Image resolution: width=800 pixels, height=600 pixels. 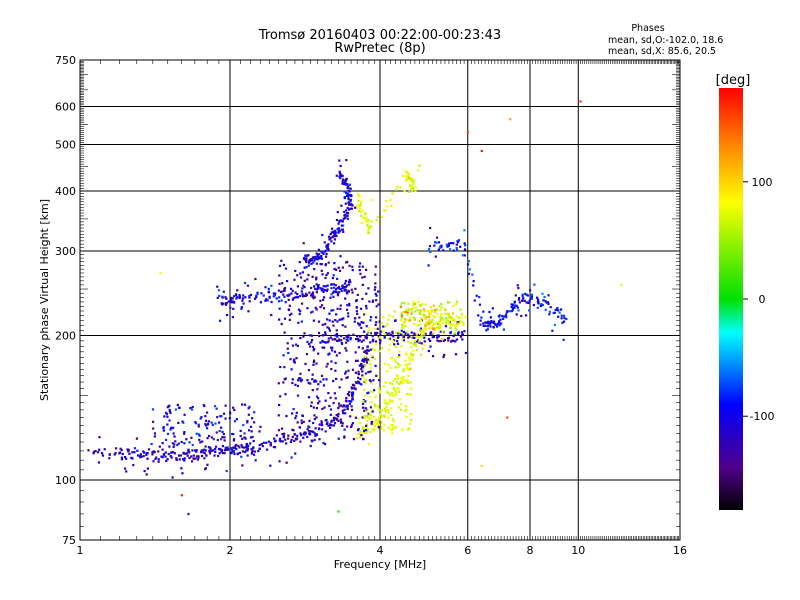 What do you see at coordinates (69, 540) in the screenshot?
I see `y-tick-label: 75` at bounding box center [69, 540].